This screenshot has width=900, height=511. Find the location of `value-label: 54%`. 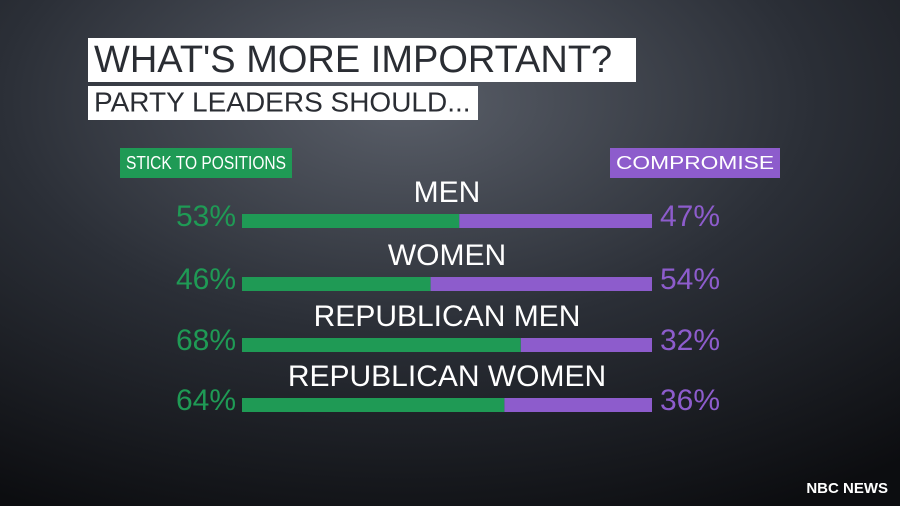

value-label: 54% is located at coordinates (690, 279).